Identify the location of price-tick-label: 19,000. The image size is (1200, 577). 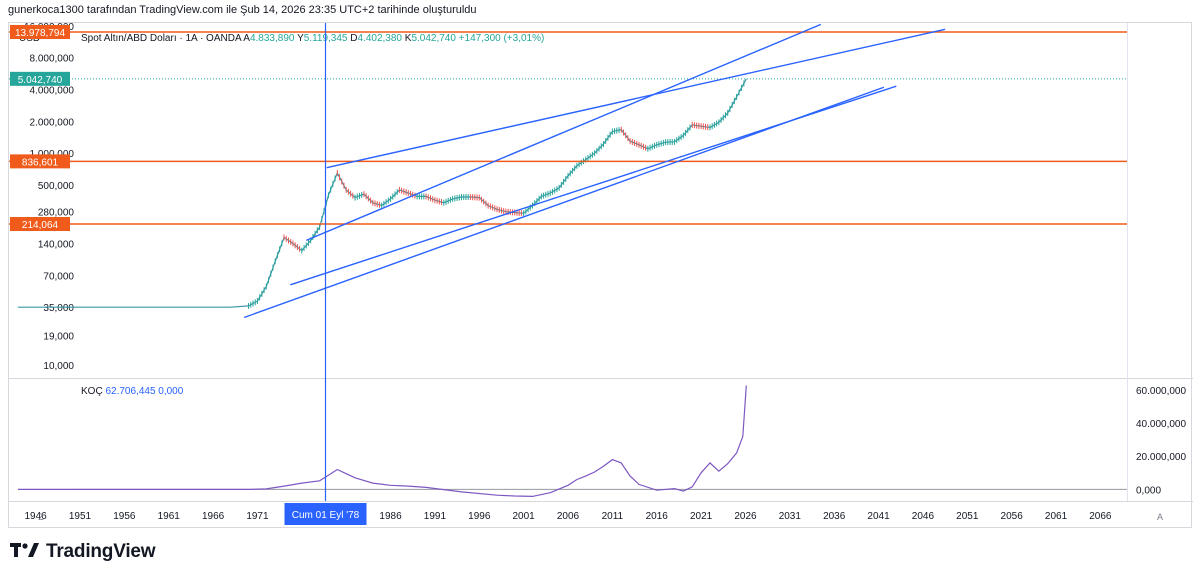
(58, 336).